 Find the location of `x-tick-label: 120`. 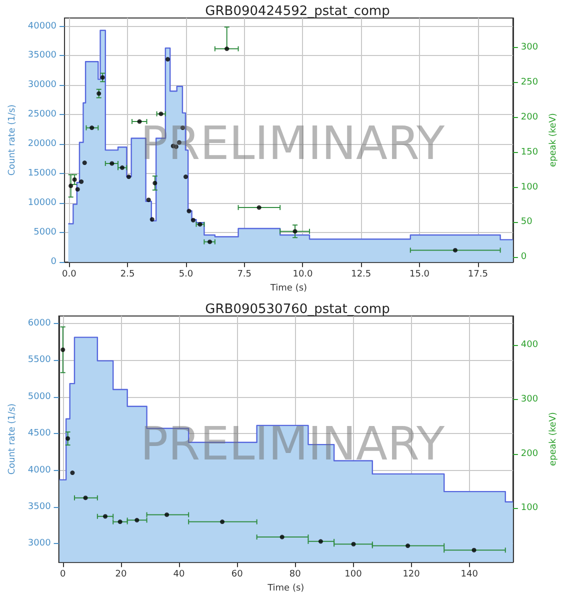

x-tick-label: 120 is located at coordinates (411, 575).